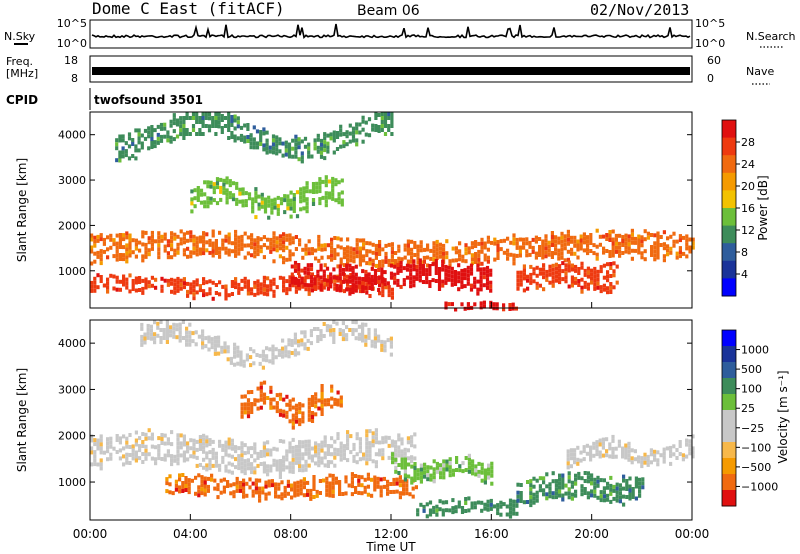 This screenshot has width=800, height=554. Describe the element at coordinates (22, 73) in the screenshot. I see `freq-unit-label: [MHz]` at that location.